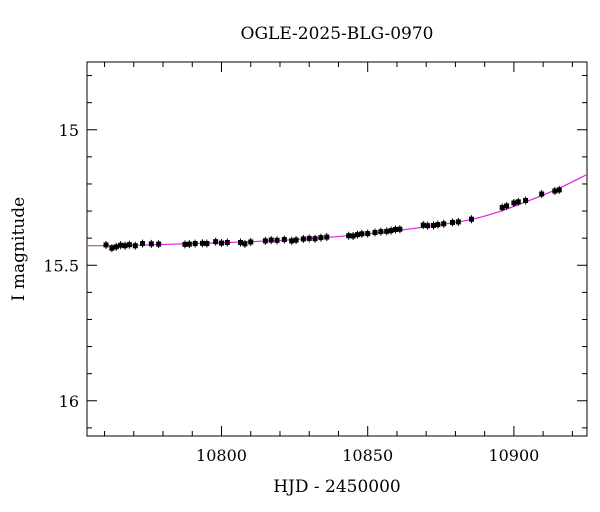 The width and height of the screenshot is (600, 512). I want to click on y-axis-title: I magnitude, so click(19, 249).